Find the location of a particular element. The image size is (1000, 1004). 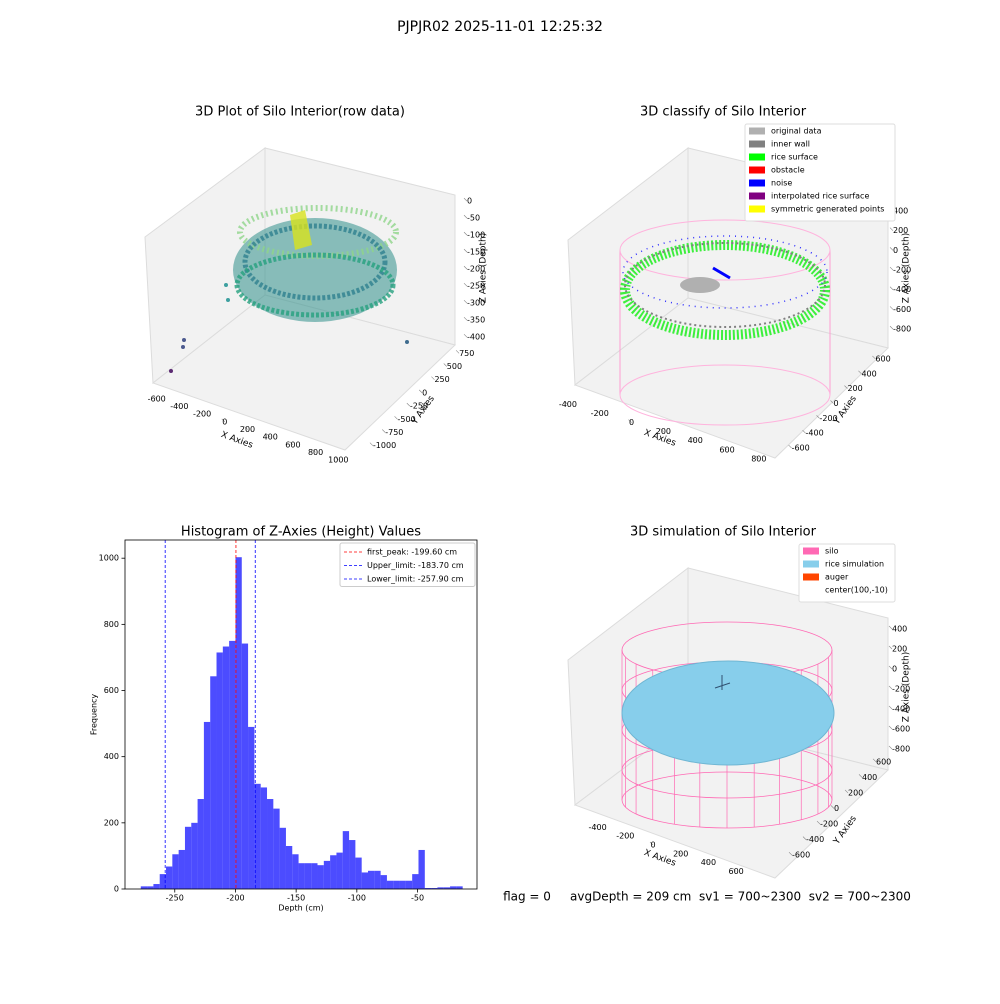

y-axis-label: Frequency is located at coordinates (94, 715).